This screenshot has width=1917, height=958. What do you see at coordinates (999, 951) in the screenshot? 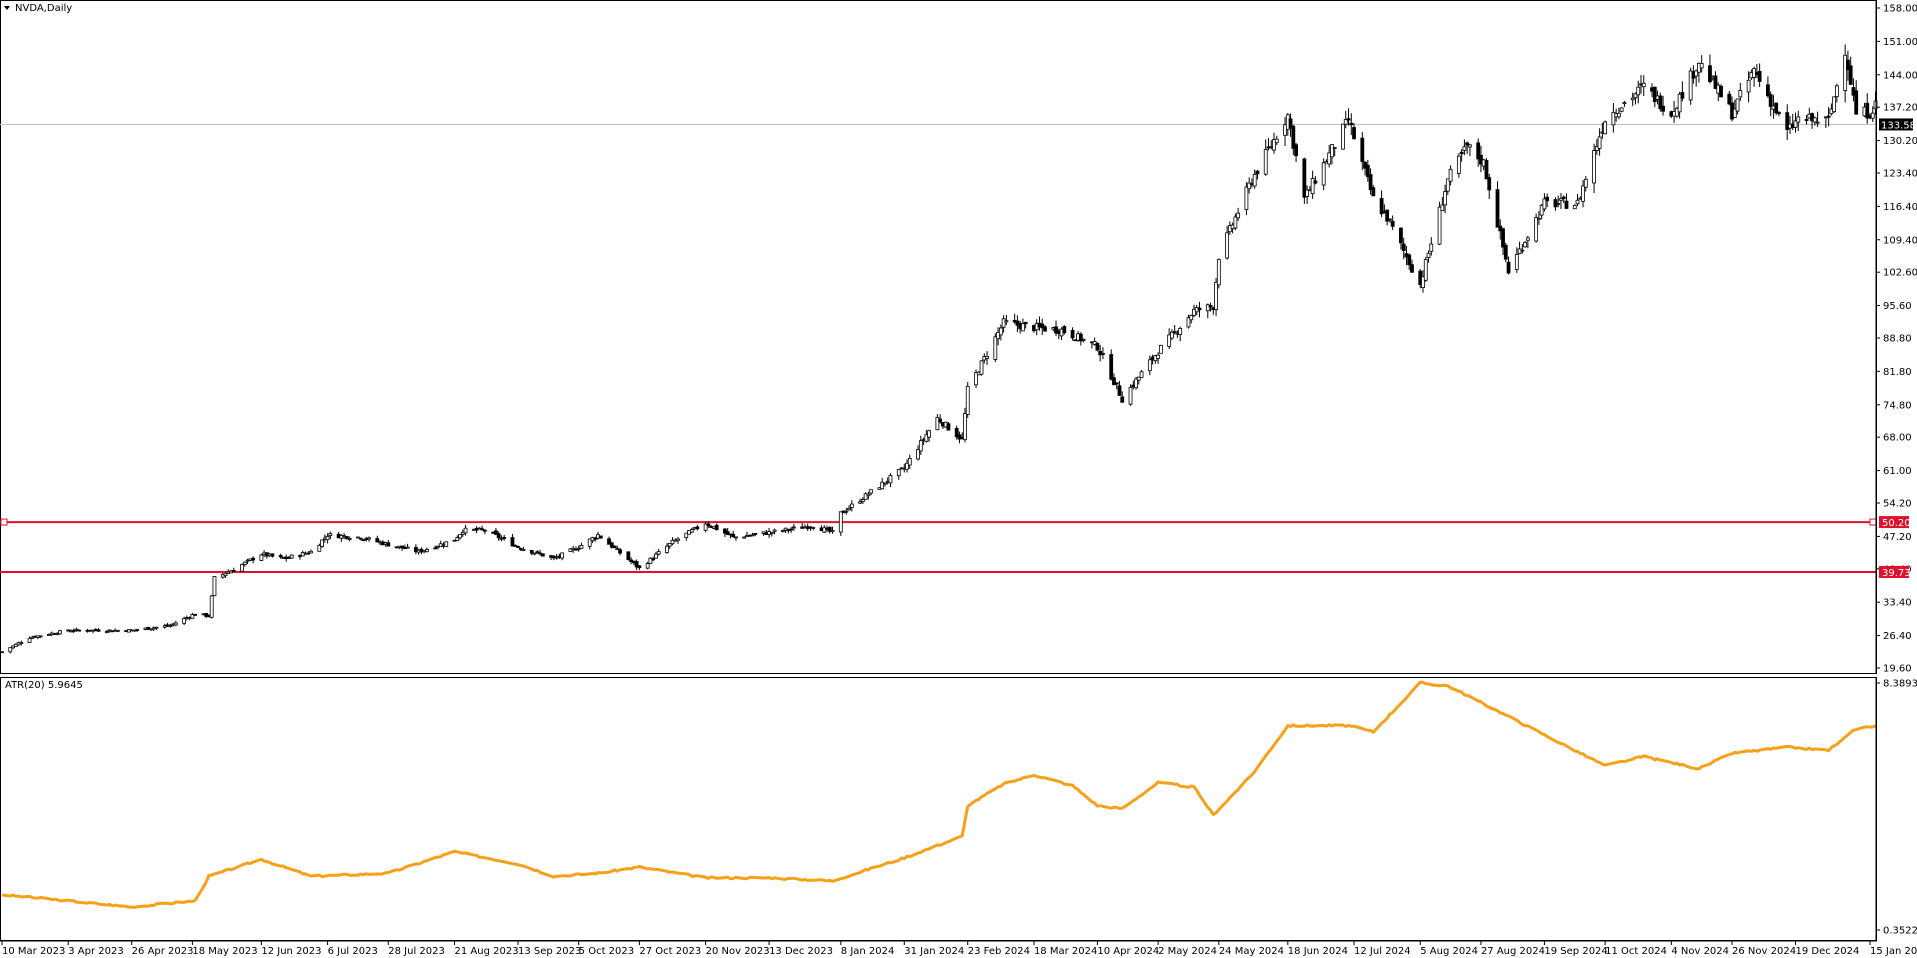
I see `time-tick-label: 23 Feb 2024` at bounding box center [999, 951].